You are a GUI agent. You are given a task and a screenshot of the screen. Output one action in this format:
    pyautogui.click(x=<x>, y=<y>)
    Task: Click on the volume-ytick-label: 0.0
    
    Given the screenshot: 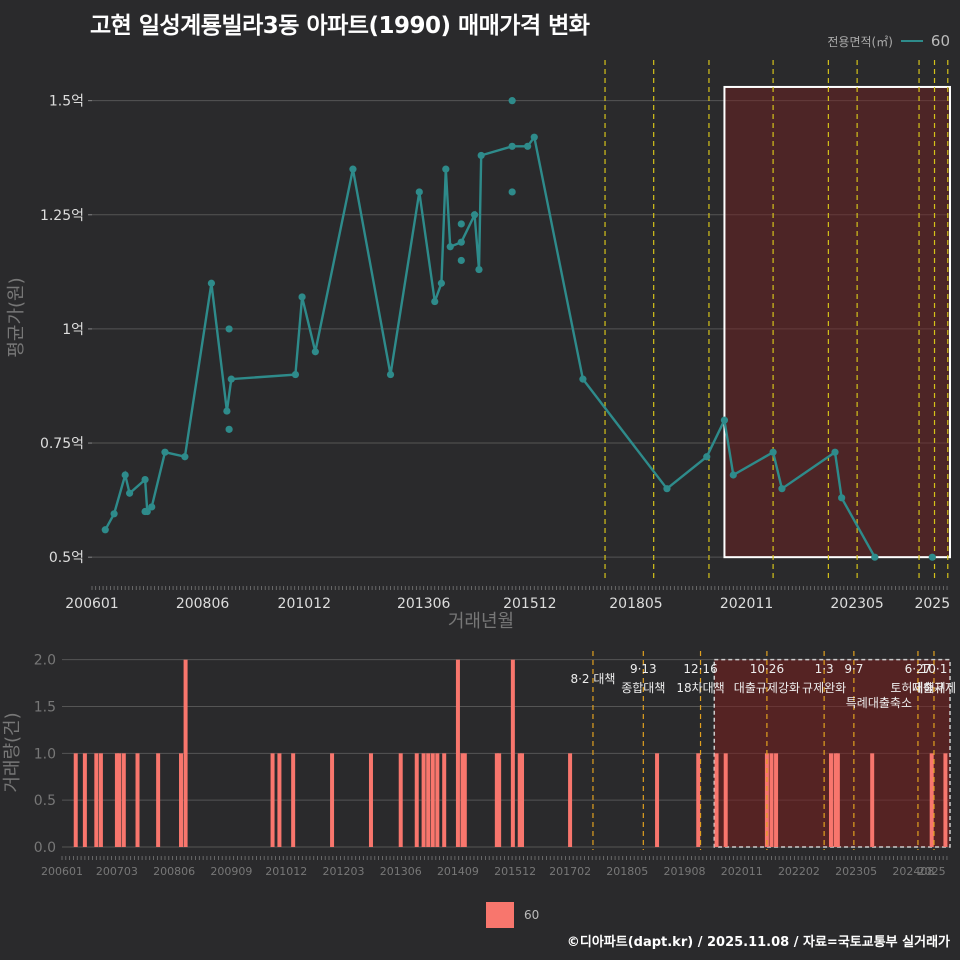 What is the action you would take?
    pyautogui.click(x=45, y=848)
    